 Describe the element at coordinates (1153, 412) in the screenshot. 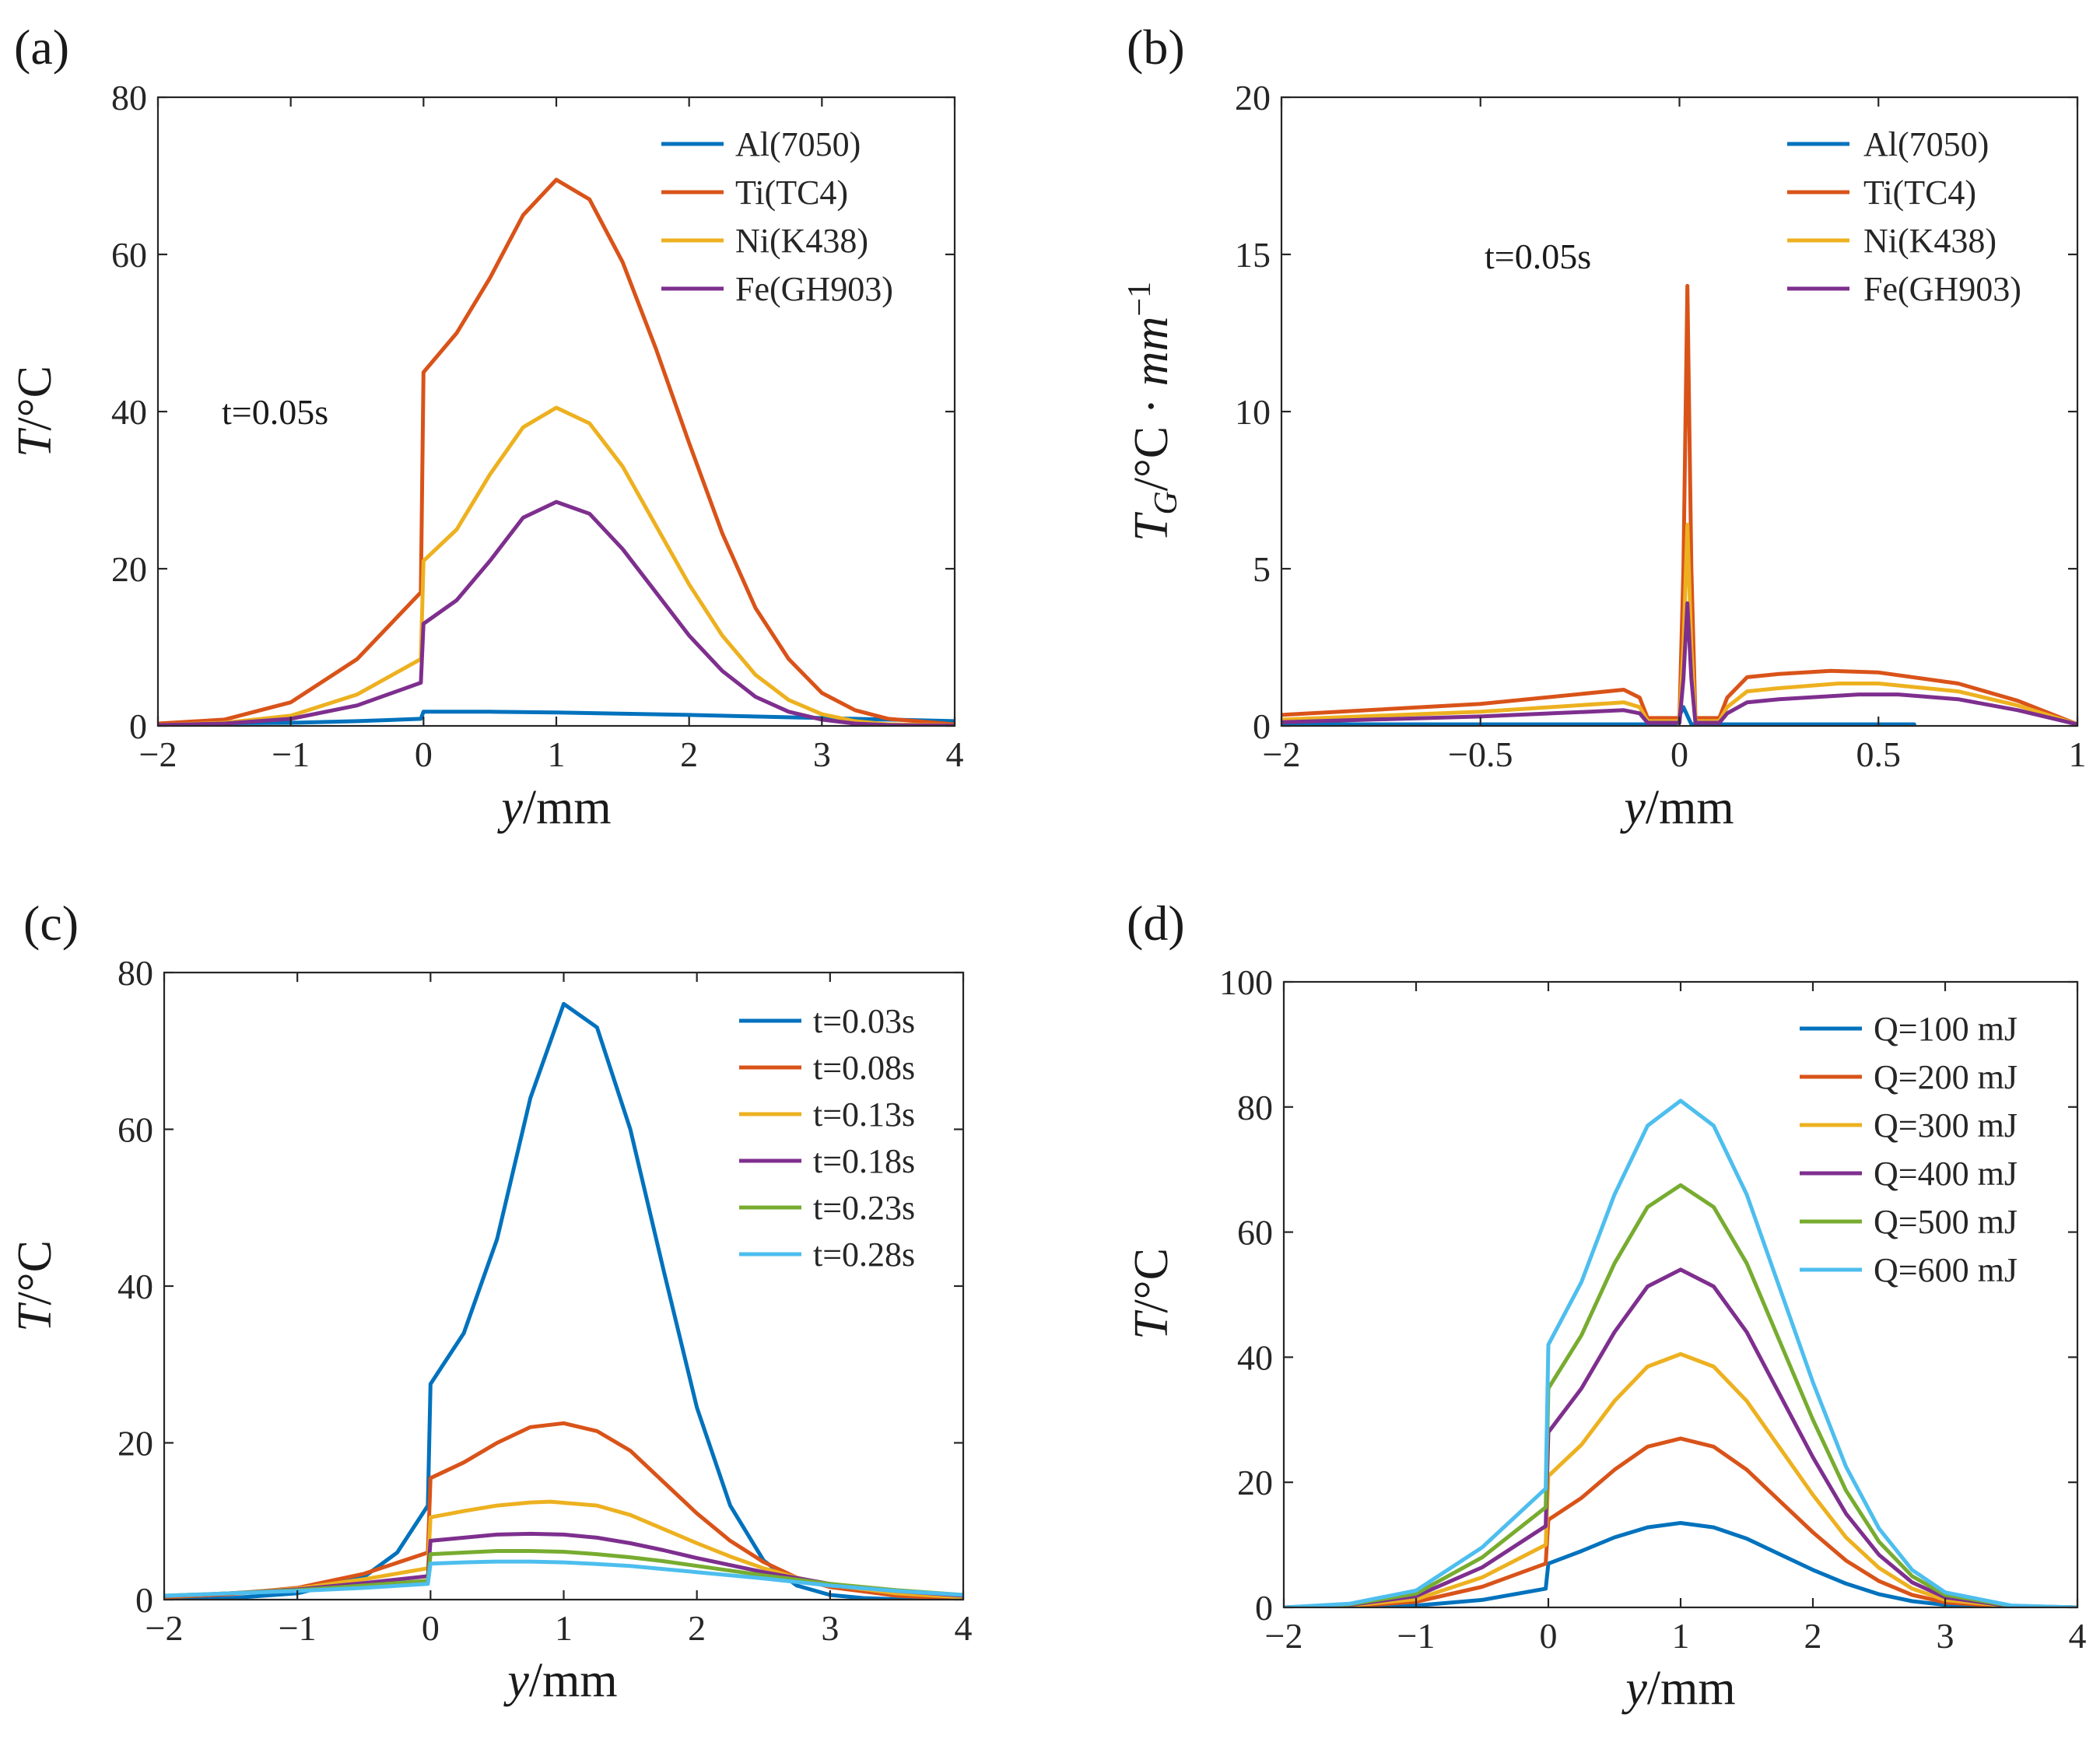

I see `y-axis-label: TG/°C · mm−1` at that location.